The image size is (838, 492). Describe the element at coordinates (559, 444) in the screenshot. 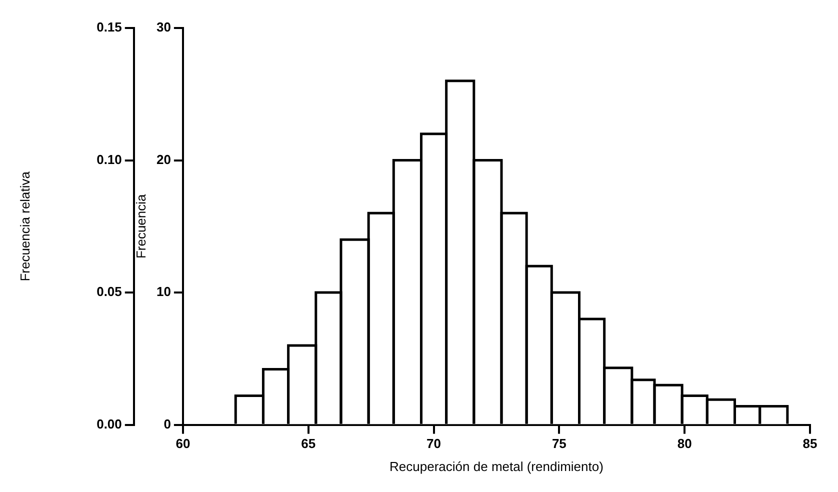

I see `x-tick-label: 75` at that location.